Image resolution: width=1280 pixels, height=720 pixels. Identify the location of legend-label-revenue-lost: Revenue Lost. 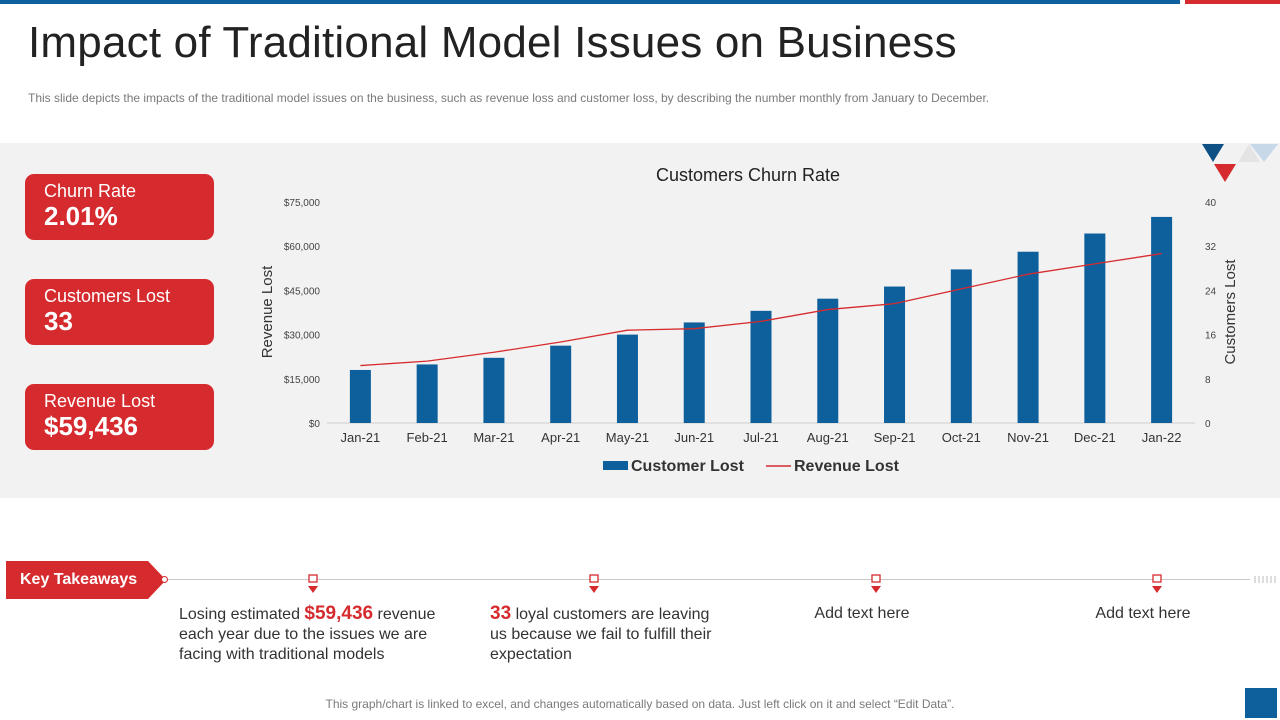
(847, 466).